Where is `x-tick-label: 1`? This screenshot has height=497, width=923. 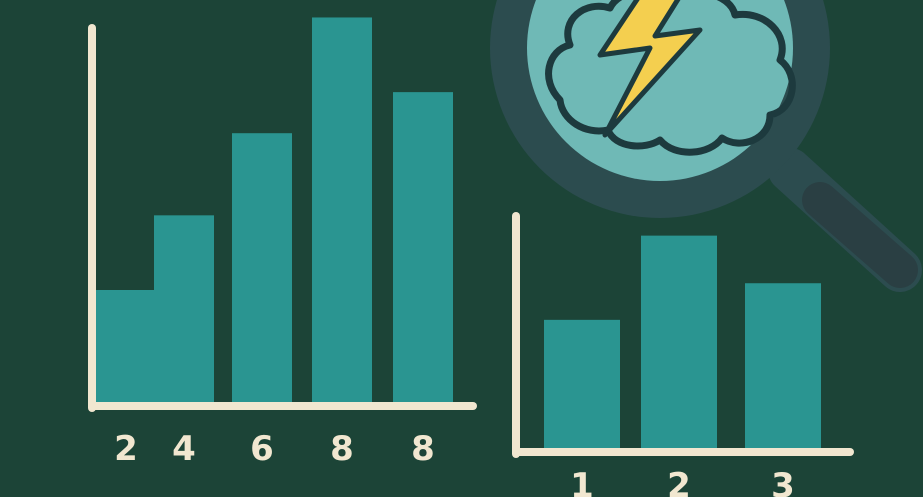
x-tick-label: 1 is located at coordinates (582, 481).